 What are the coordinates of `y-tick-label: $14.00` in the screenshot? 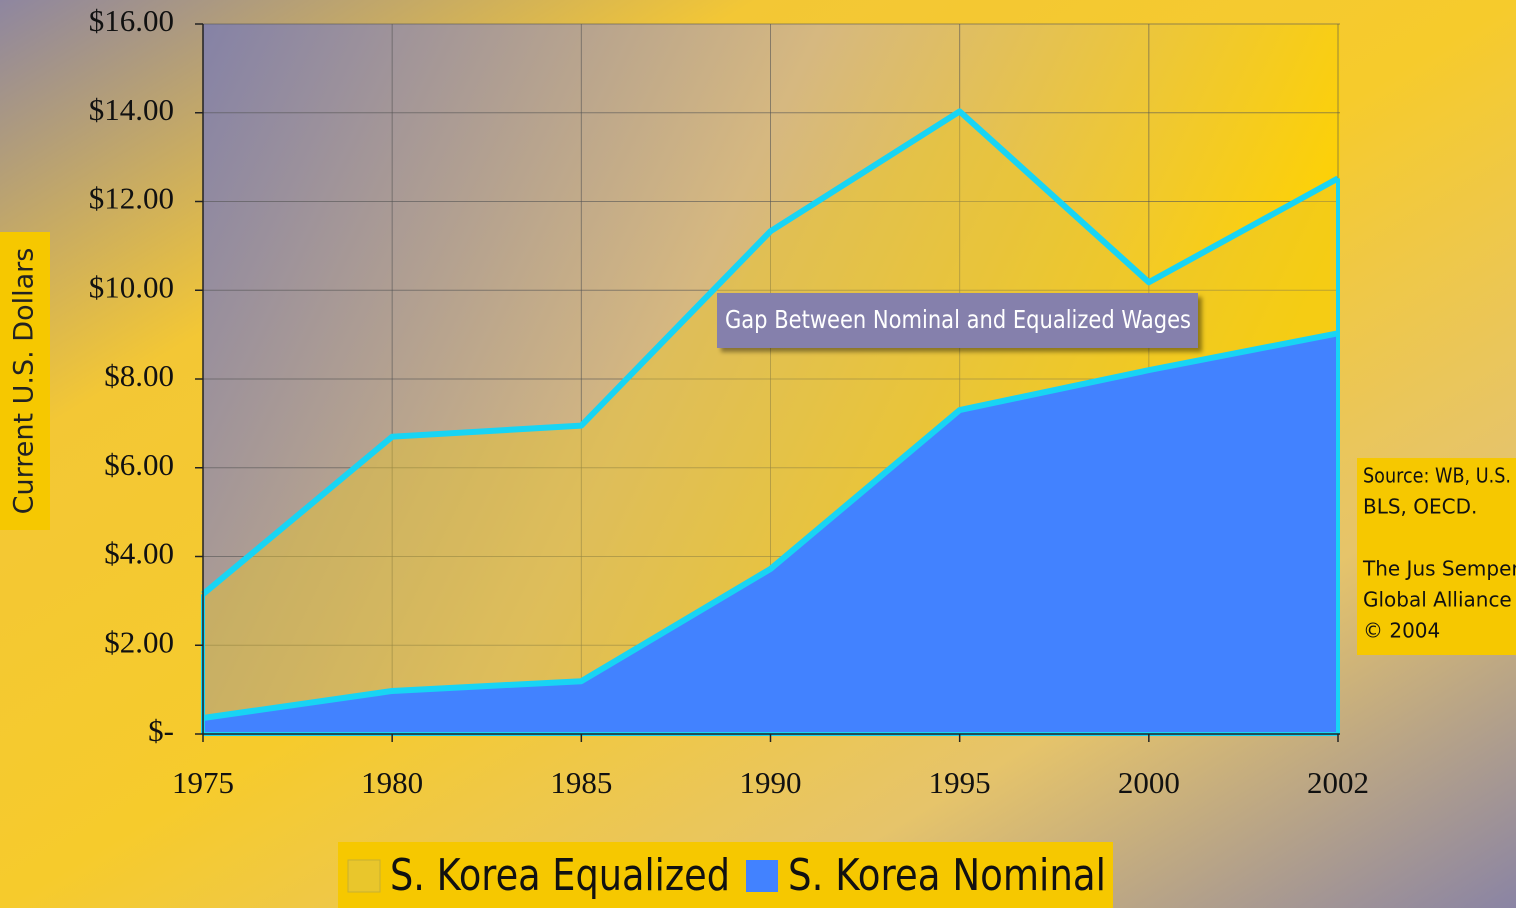 It's located at (131, 109).